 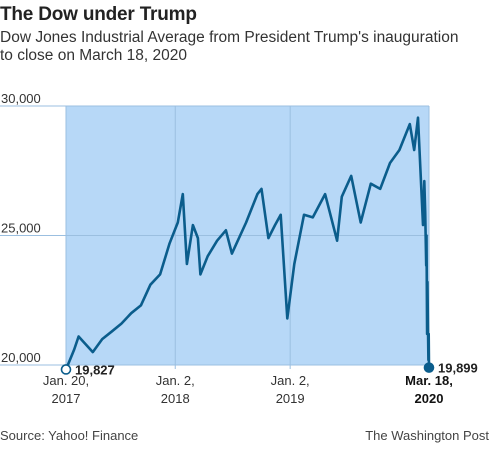 I want to click on end-marker, so click(x=429, y=367).